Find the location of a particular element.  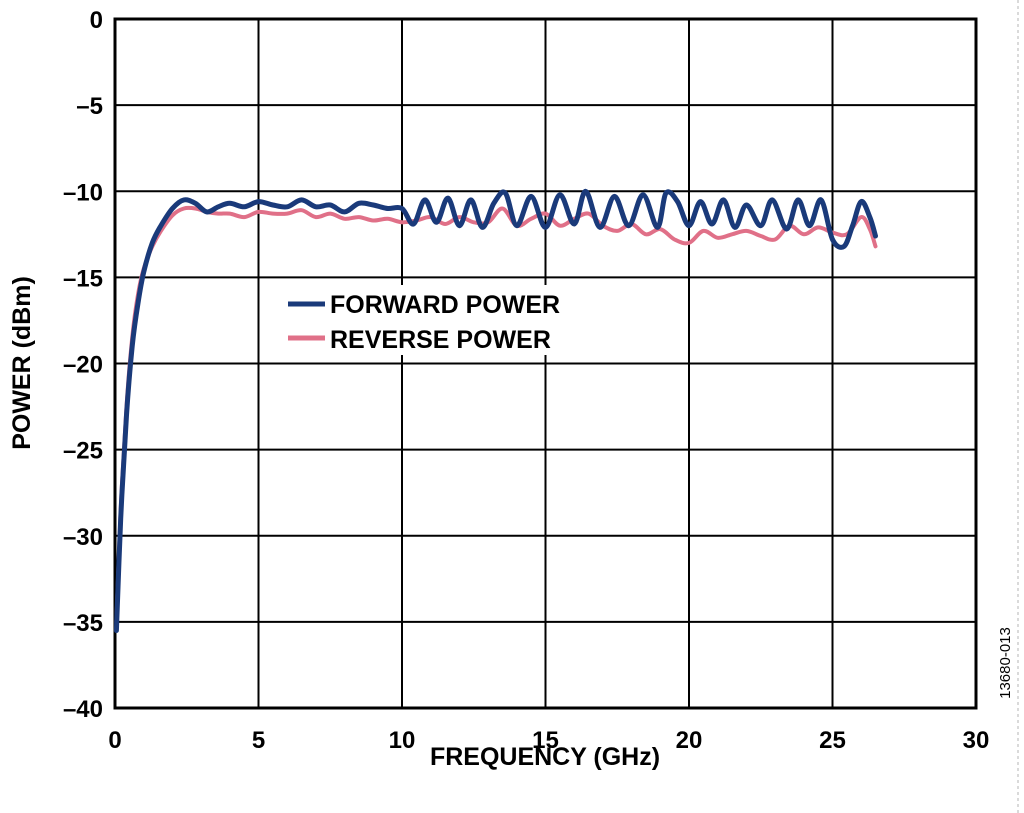

y-tick-label: –25 is located at coordinates (83, 451).